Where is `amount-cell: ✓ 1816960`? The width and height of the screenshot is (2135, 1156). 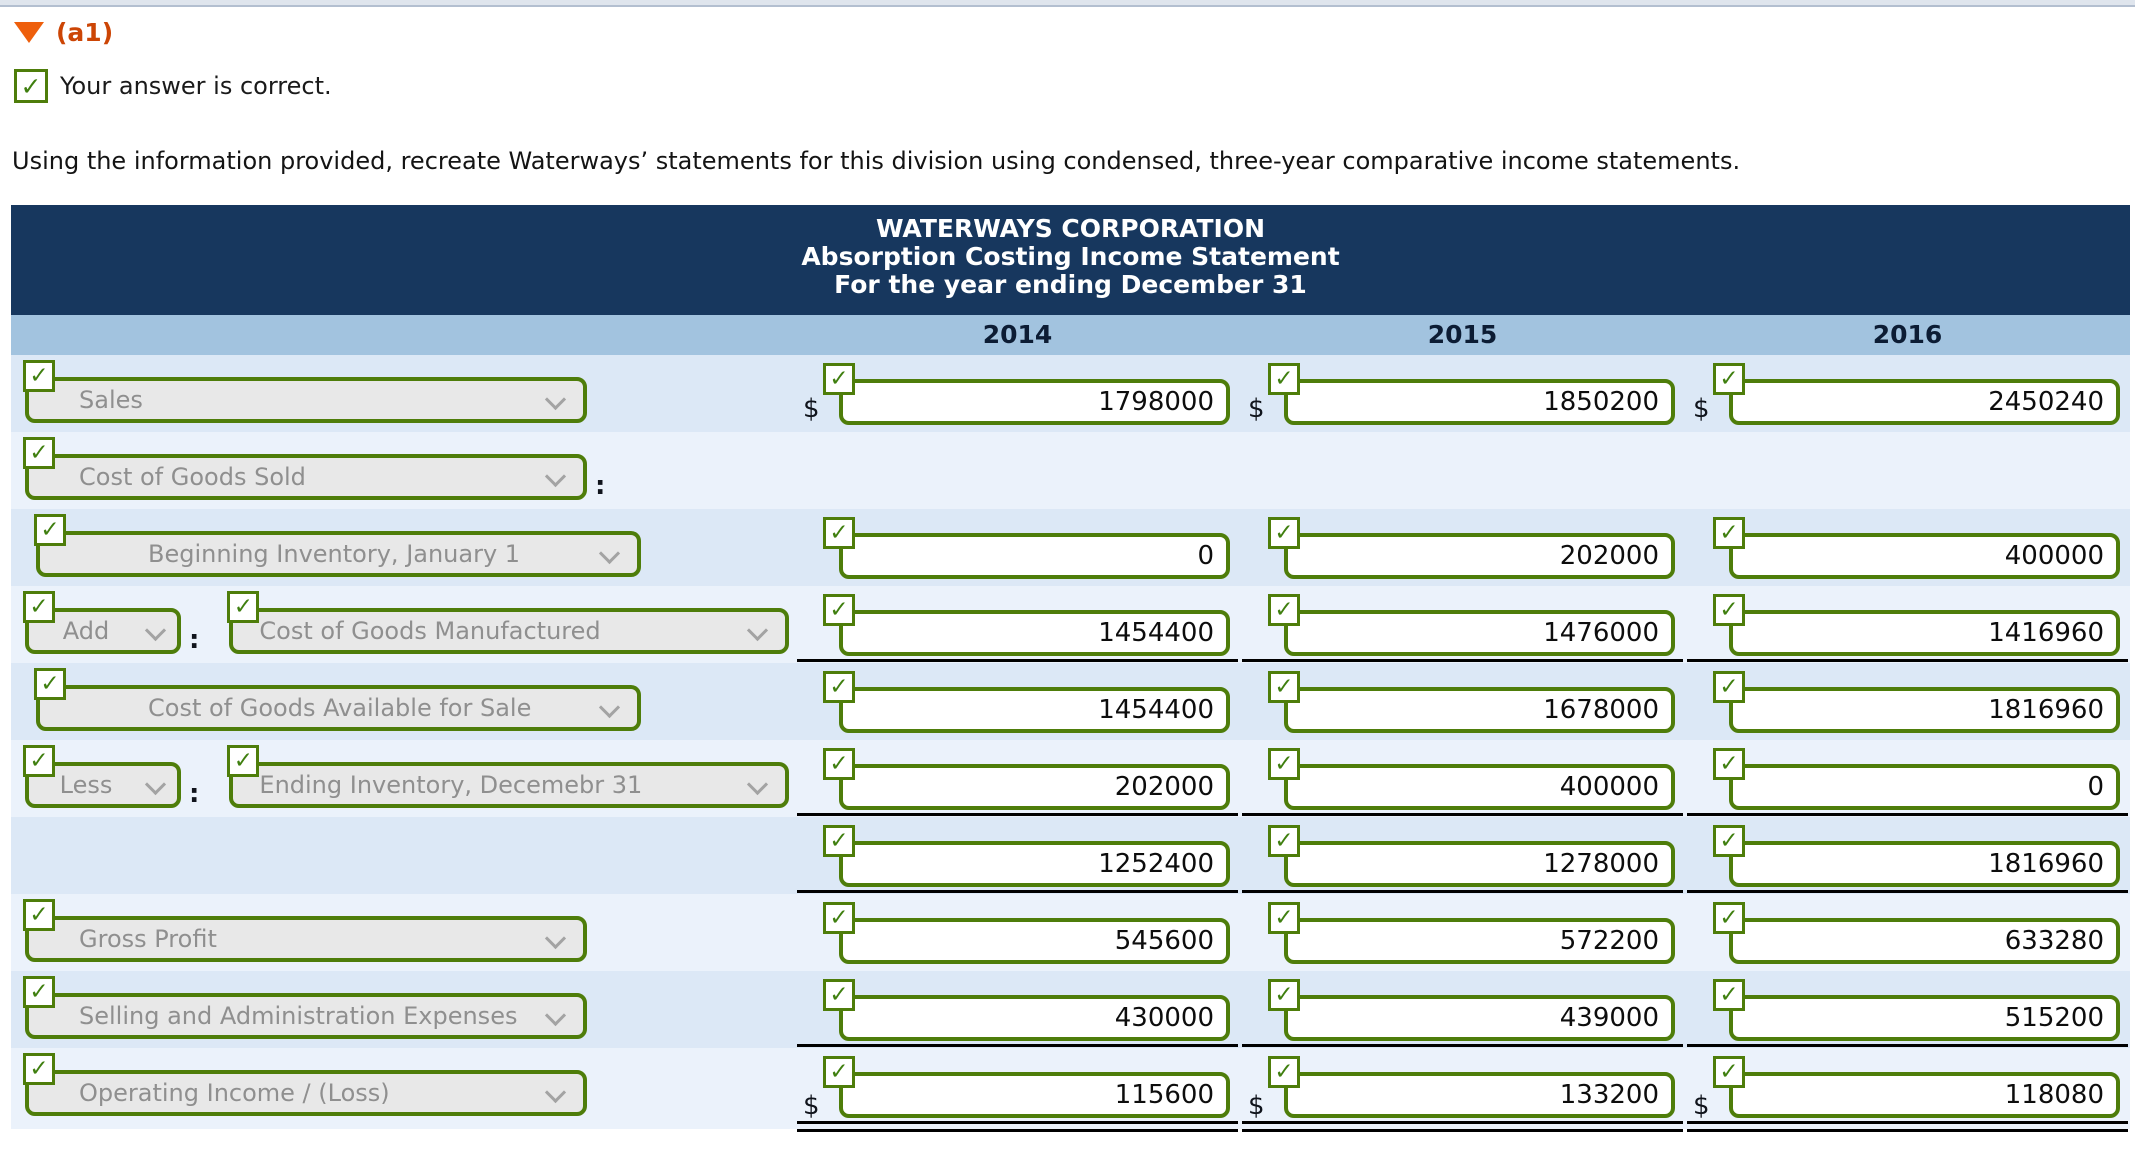 amount-cell: ✓ 1816960 is located at coordinates (1907, 701).